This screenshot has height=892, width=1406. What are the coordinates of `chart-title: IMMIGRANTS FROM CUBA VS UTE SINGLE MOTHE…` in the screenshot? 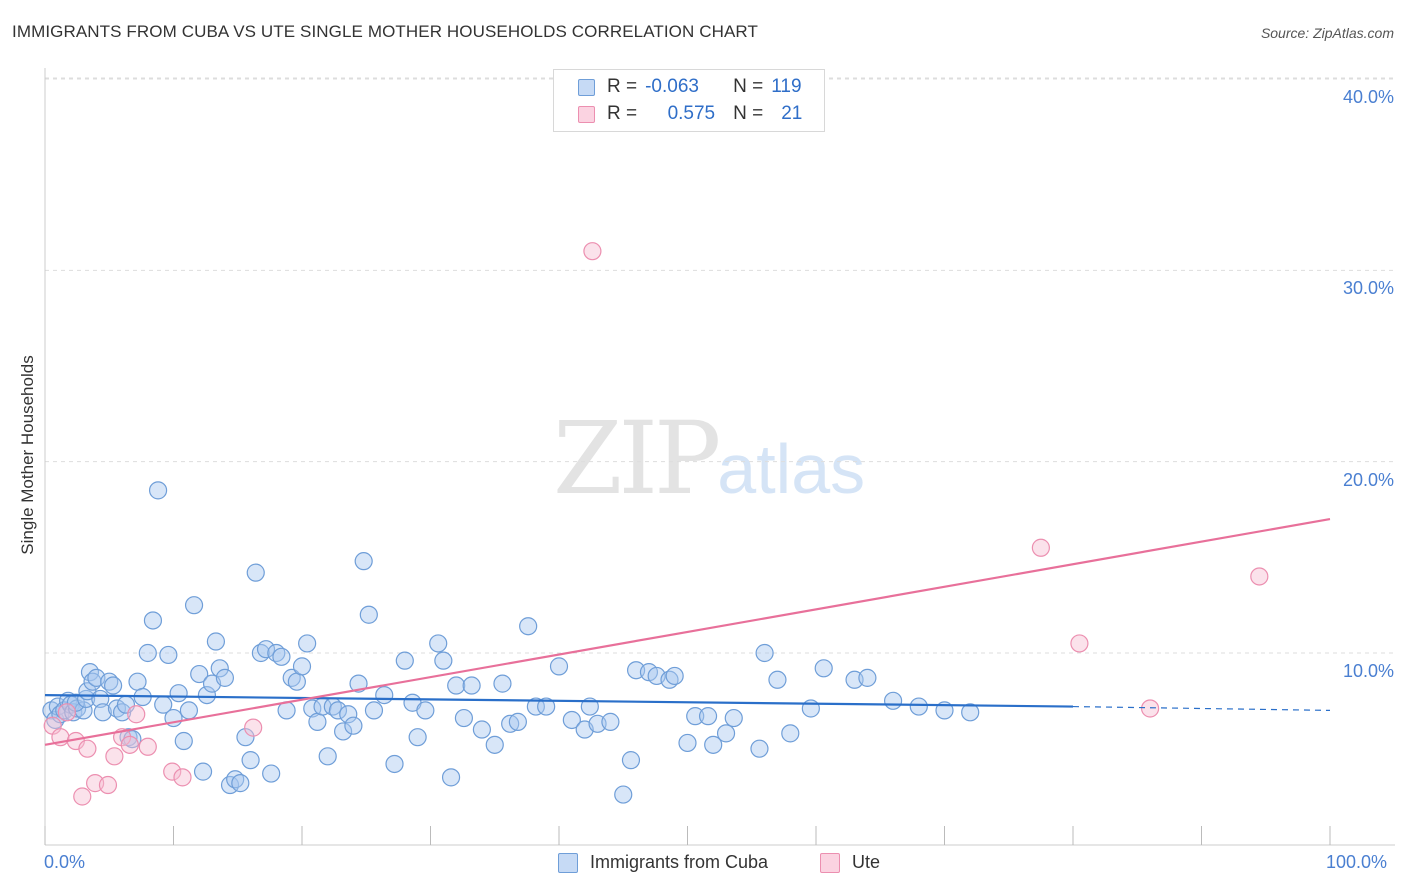 It's located at (385, 31).